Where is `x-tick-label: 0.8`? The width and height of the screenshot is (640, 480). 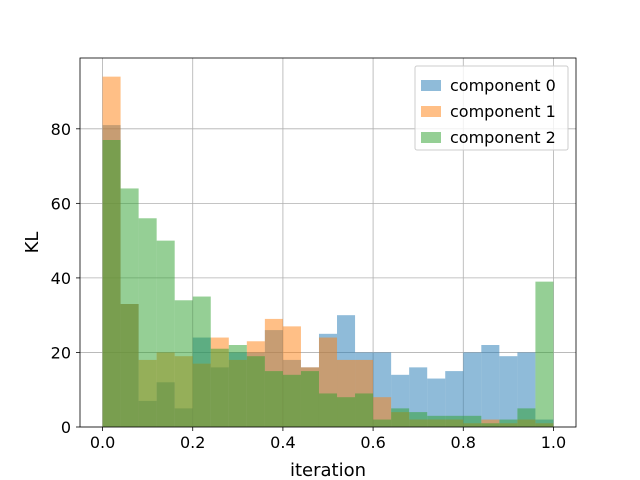 x-tick-label: 0.8 is located at coordinates (463, 442).